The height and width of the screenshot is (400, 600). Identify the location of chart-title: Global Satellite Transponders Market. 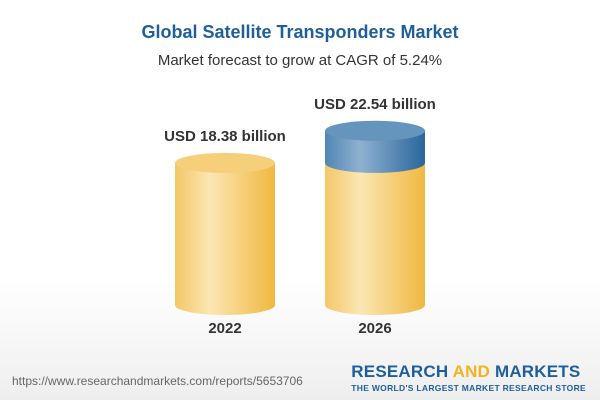
(300, 32).